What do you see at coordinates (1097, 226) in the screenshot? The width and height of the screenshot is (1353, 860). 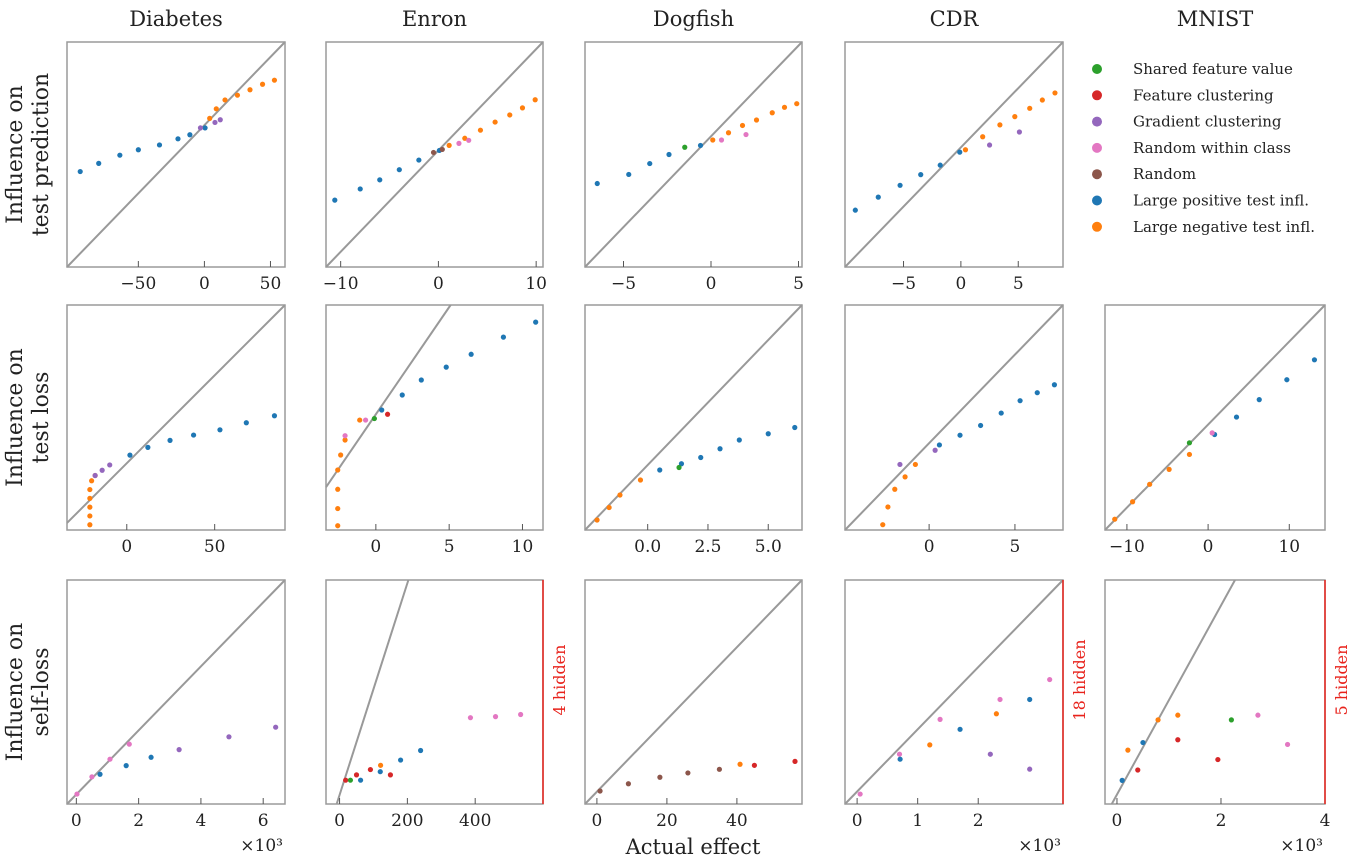 I see `legend-marker` at bounding box center [1097, 226].